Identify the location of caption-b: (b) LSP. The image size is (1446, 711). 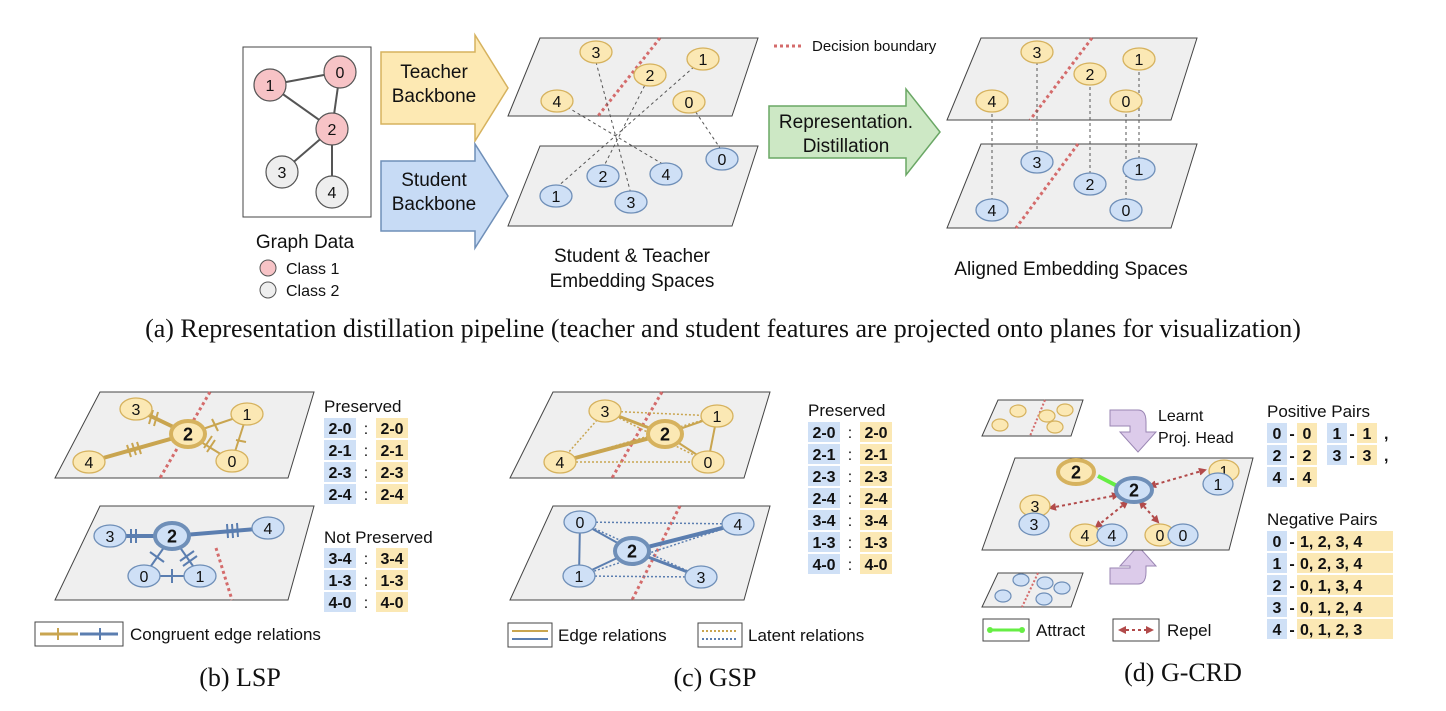
(240, 677).